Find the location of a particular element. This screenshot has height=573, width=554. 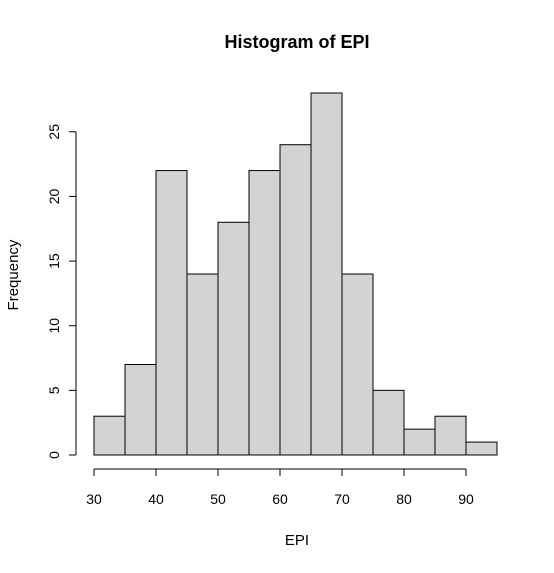

x-axis: 30 40 50 60 70 80 90 is located at coordinates (280, 487).